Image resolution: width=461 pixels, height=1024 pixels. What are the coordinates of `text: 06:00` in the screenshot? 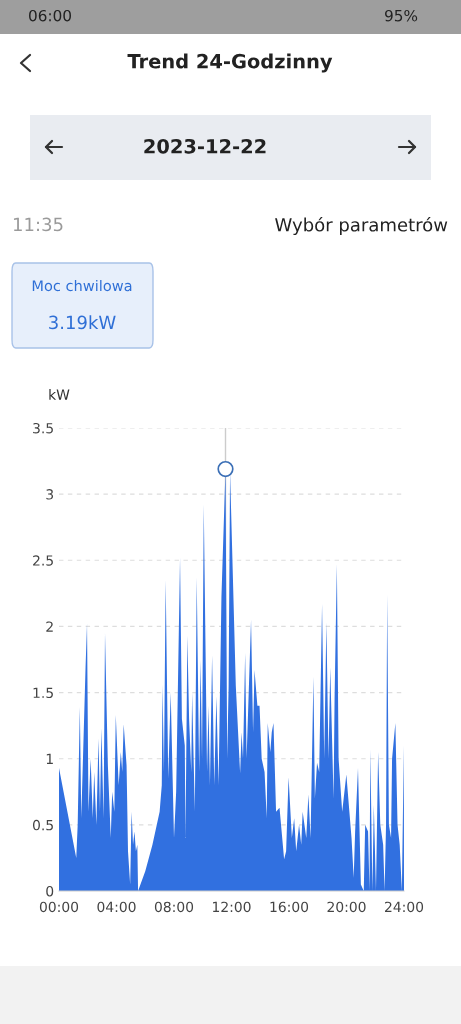 It's located at (50, 15).